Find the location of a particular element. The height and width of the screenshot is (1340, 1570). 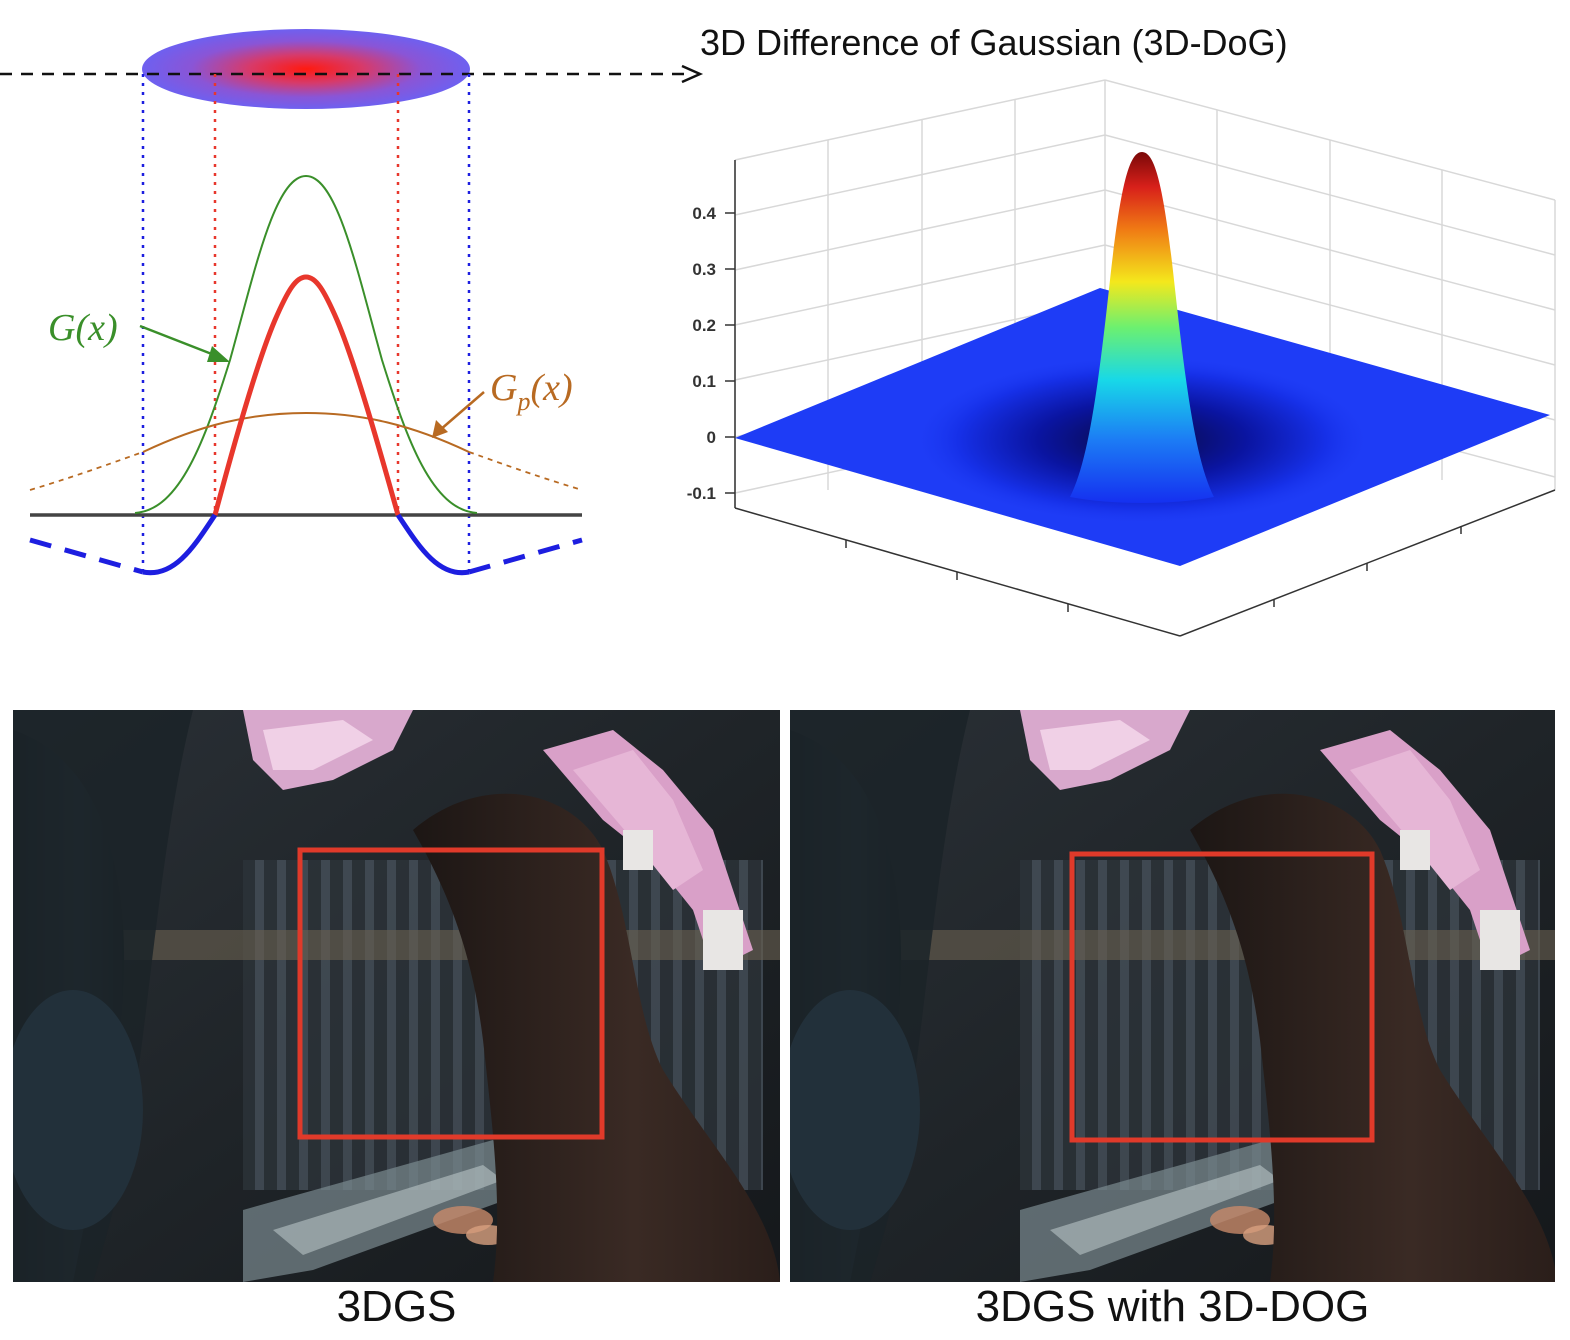

z-tick-labels: 0.4 0.3 0.2 0.1 0 -0.1 is located at coordinates (711, 353).